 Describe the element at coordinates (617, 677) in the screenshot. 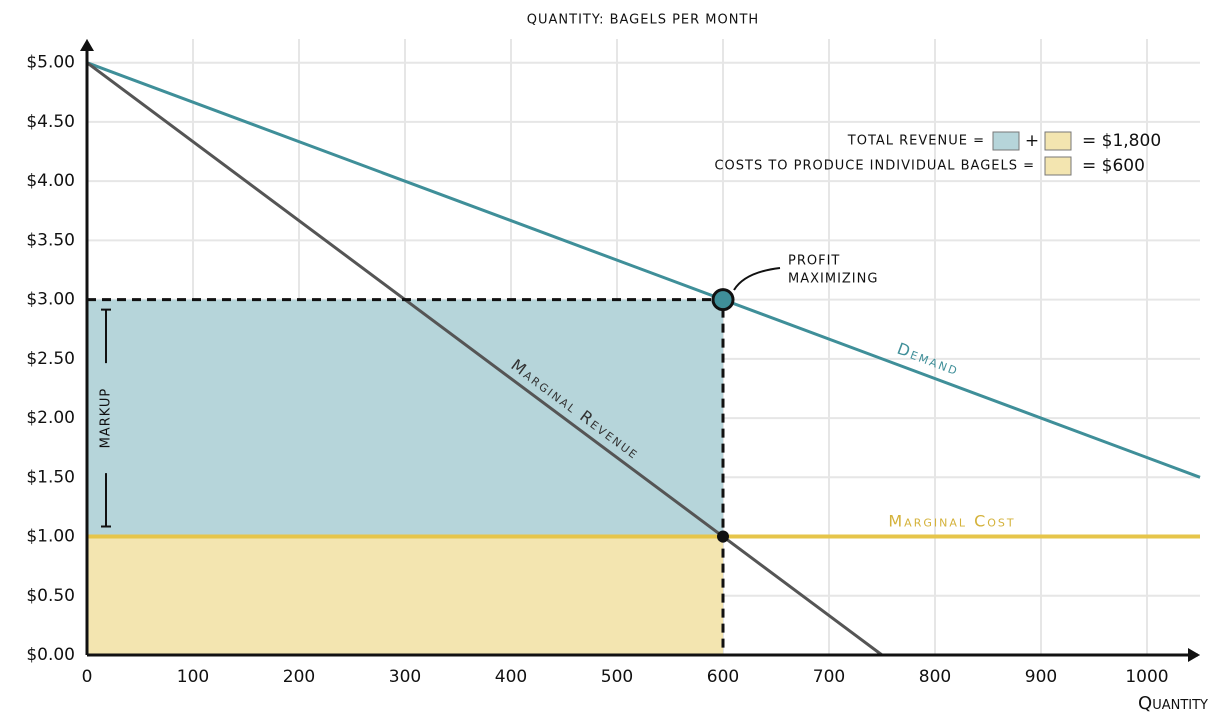

I see `x-tick-label: 500` at that location.